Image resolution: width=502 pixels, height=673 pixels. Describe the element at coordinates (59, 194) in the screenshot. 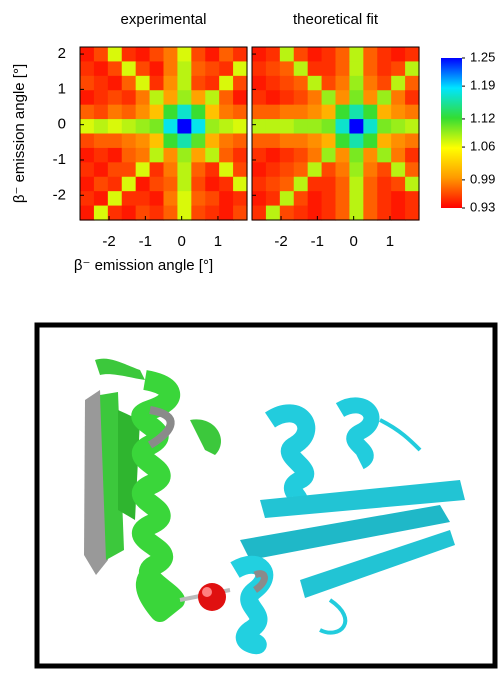

I see `y-tick-label: -2` at that location.